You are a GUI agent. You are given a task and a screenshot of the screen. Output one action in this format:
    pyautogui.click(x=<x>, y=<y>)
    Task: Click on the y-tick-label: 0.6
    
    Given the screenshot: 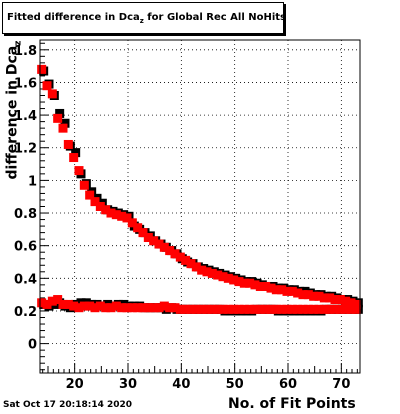 What is the action you would take?
    pyautogui.click(x=25, y=247)
    